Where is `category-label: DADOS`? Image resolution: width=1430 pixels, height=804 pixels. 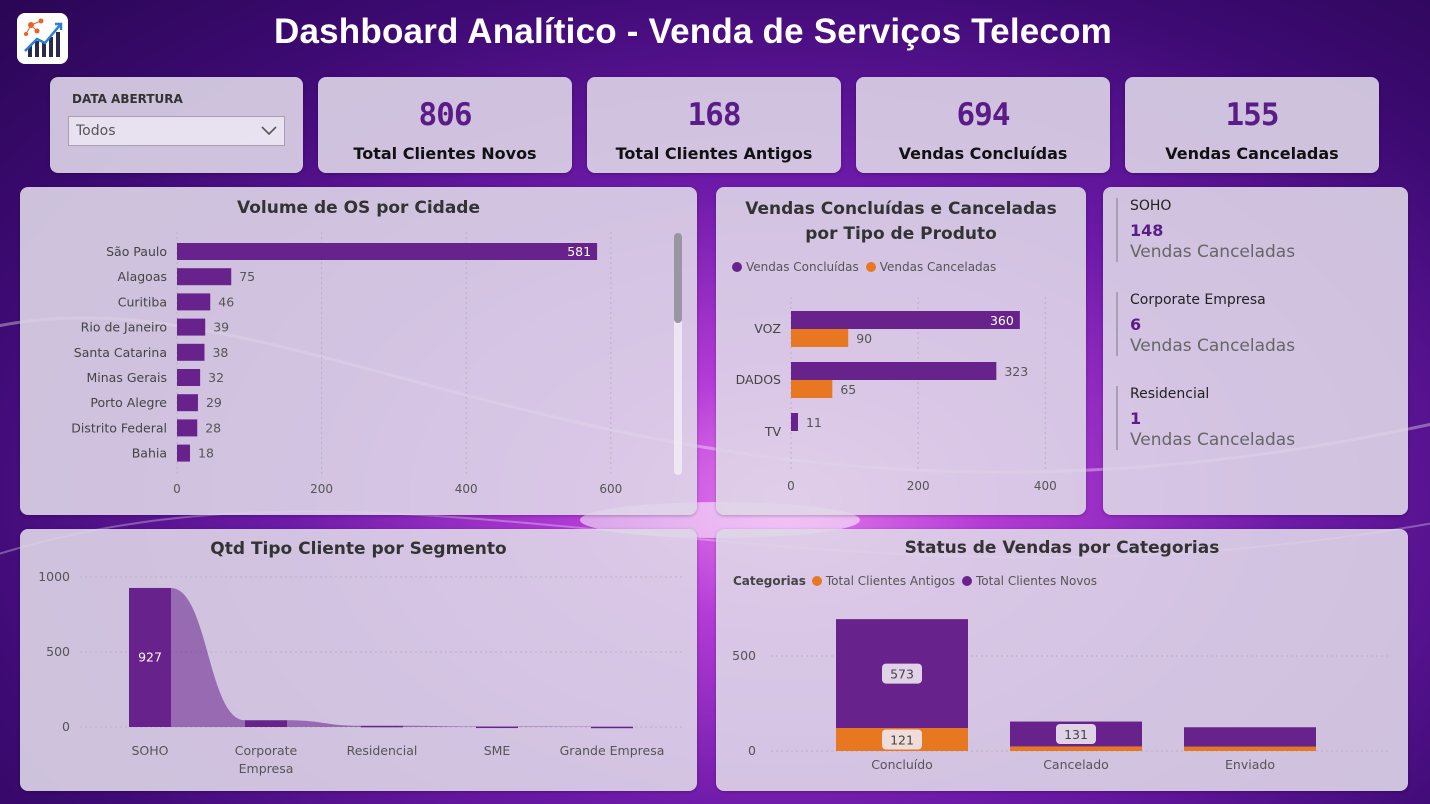
category-label: DADOS is located at coordinates (758, 379).